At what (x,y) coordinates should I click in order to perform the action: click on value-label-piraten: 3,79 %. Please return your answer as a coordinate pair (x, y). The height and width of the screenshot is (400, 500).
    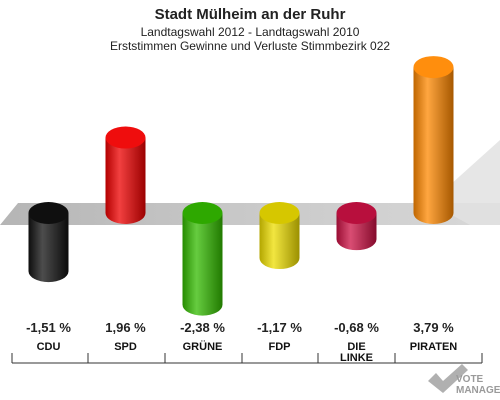
    Looking at the image, I should click on (433, 327).